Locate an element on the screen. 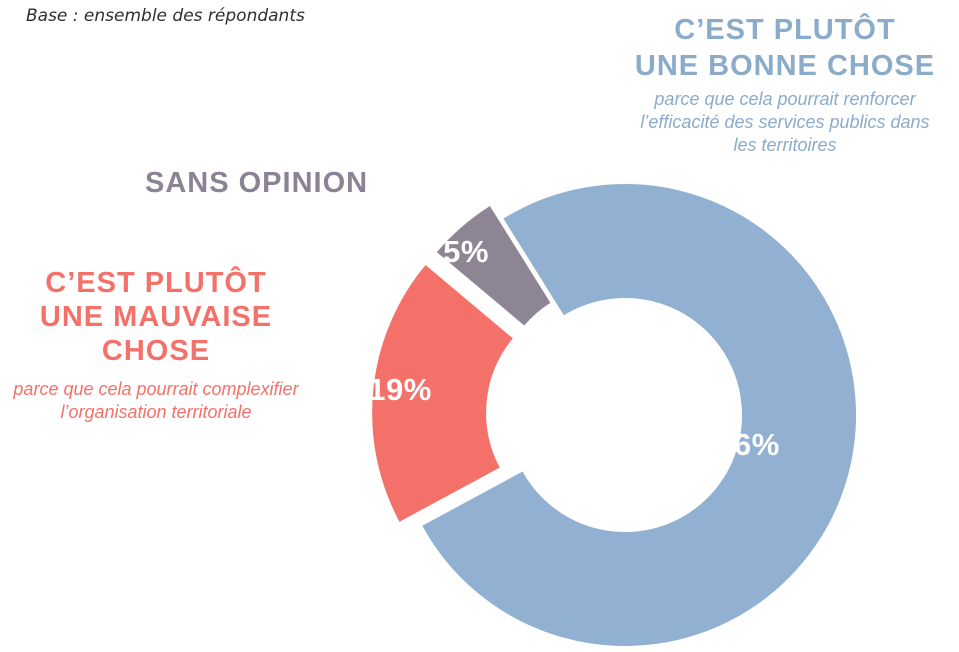  label-bonne-chose-title-line2: UNE BONNE CHOSE is located at coordinates (785, 66).